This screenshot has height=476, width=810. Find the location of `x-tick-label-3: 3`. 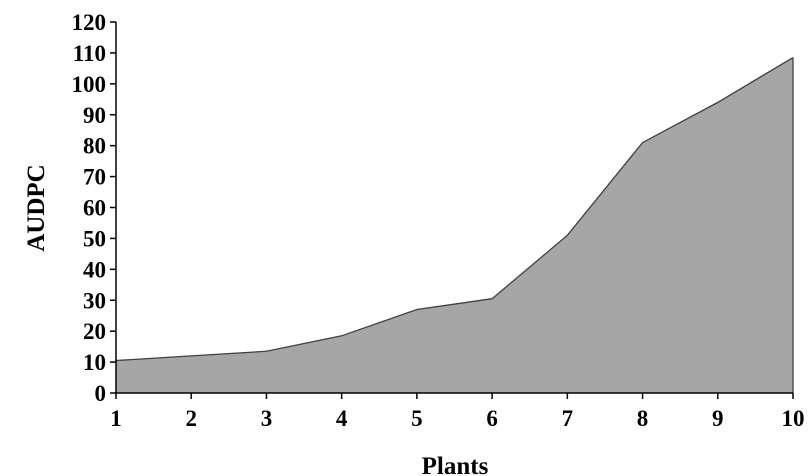

x-tick-label-3: 3 is located at coordinates (267, 418).